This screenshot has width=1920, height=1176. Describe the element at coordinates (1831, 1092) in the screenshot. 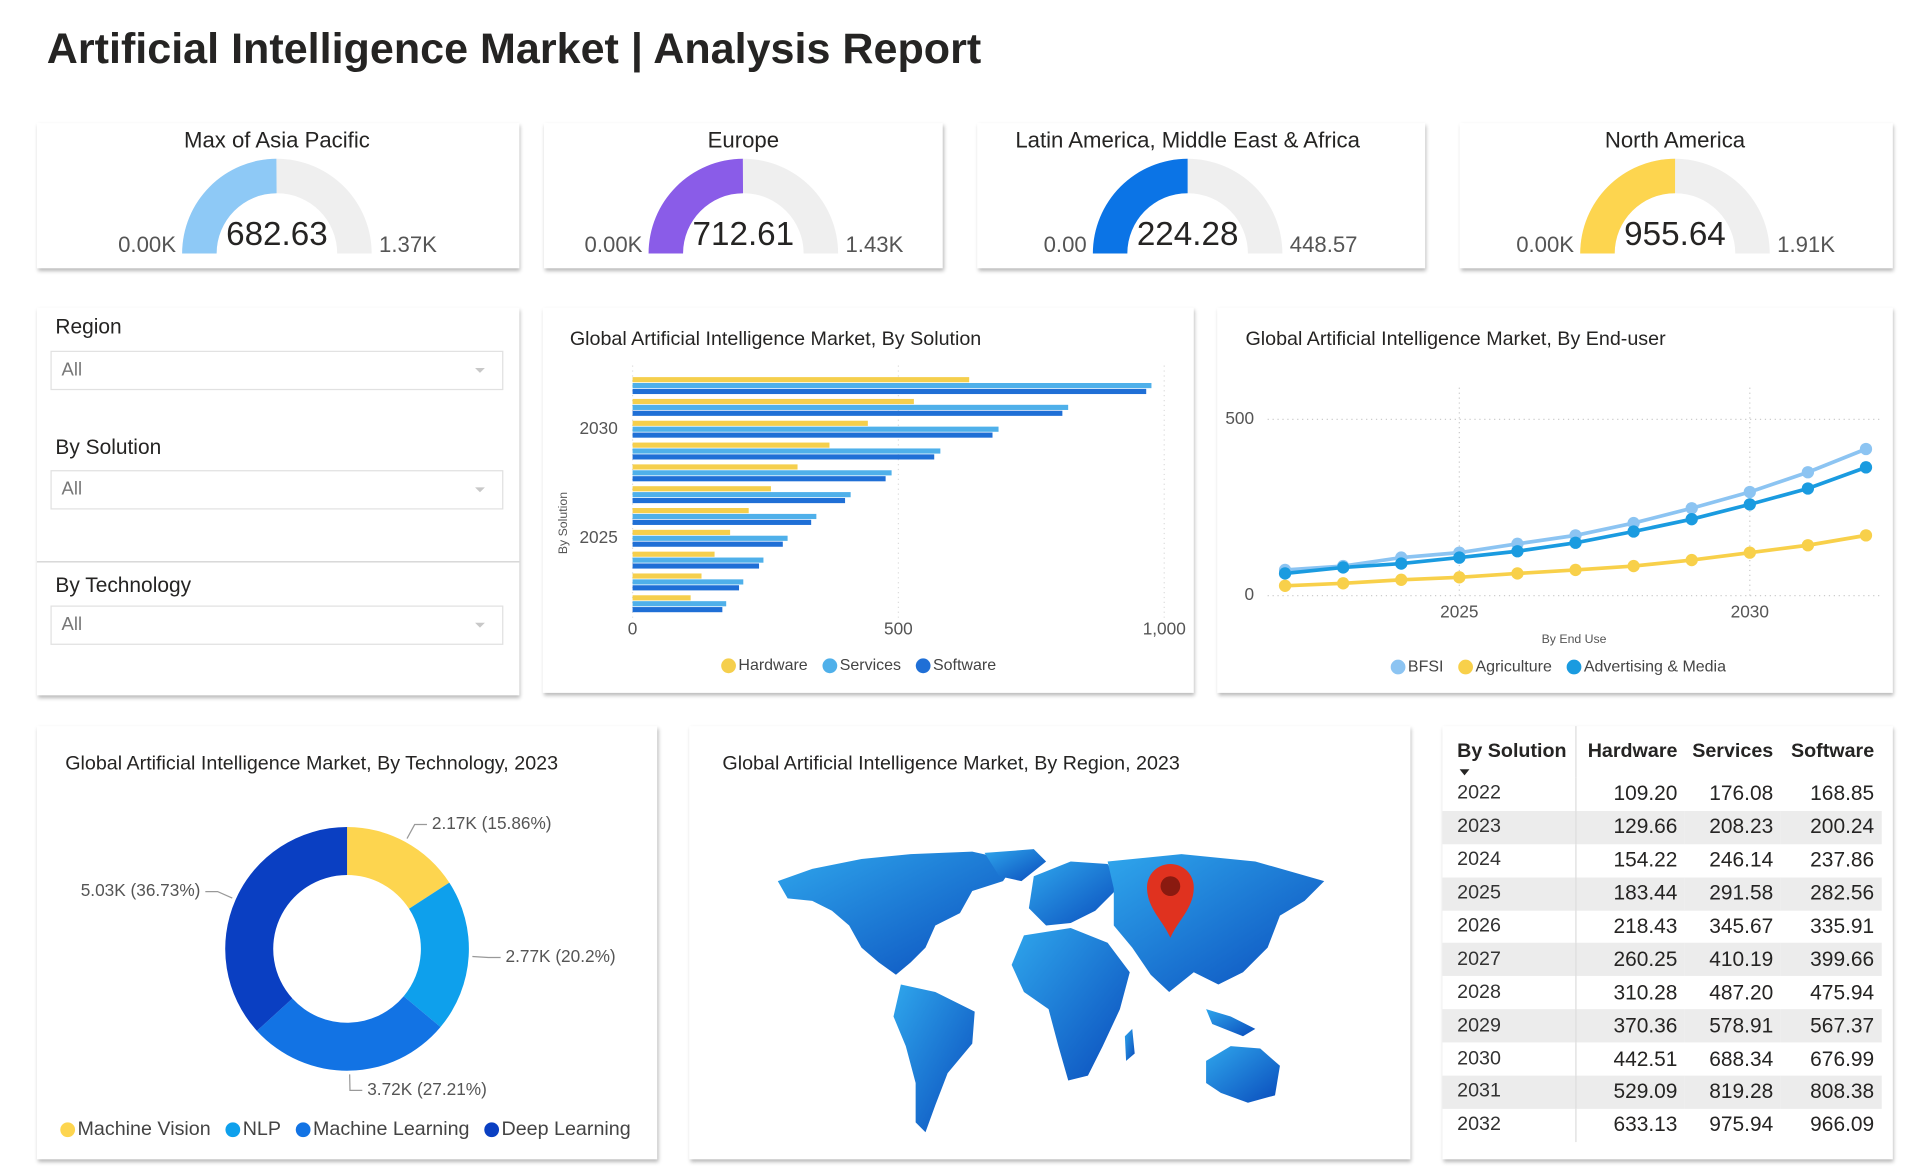

I see `table-cell: 808.38` at that location.